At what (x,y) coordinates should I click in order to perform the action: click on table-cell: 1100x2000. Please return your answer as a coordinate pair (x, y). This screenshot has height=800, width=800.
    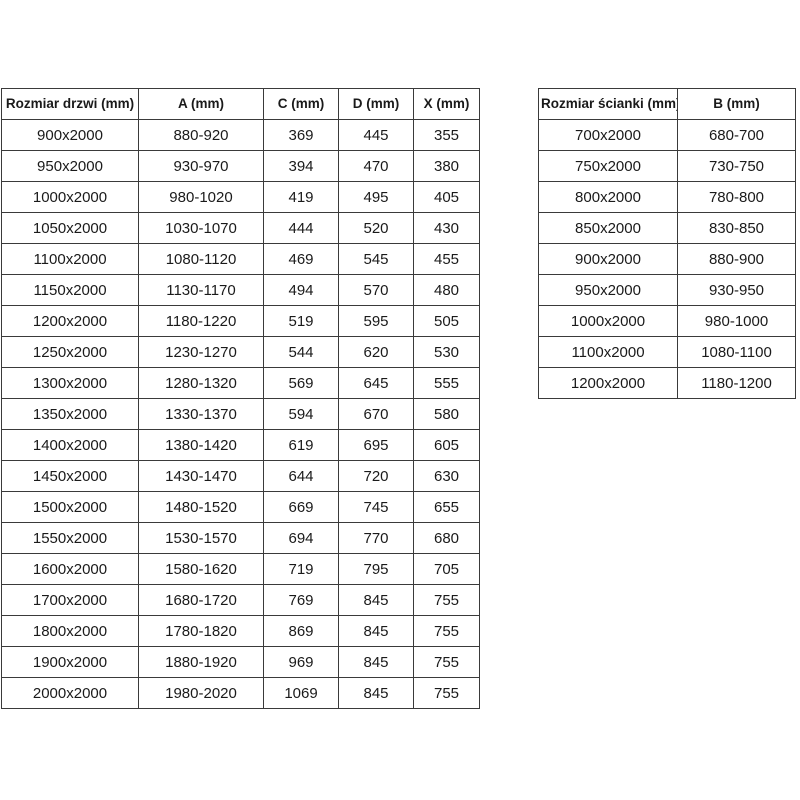
    Looking at the image, I should click on (608, 352).